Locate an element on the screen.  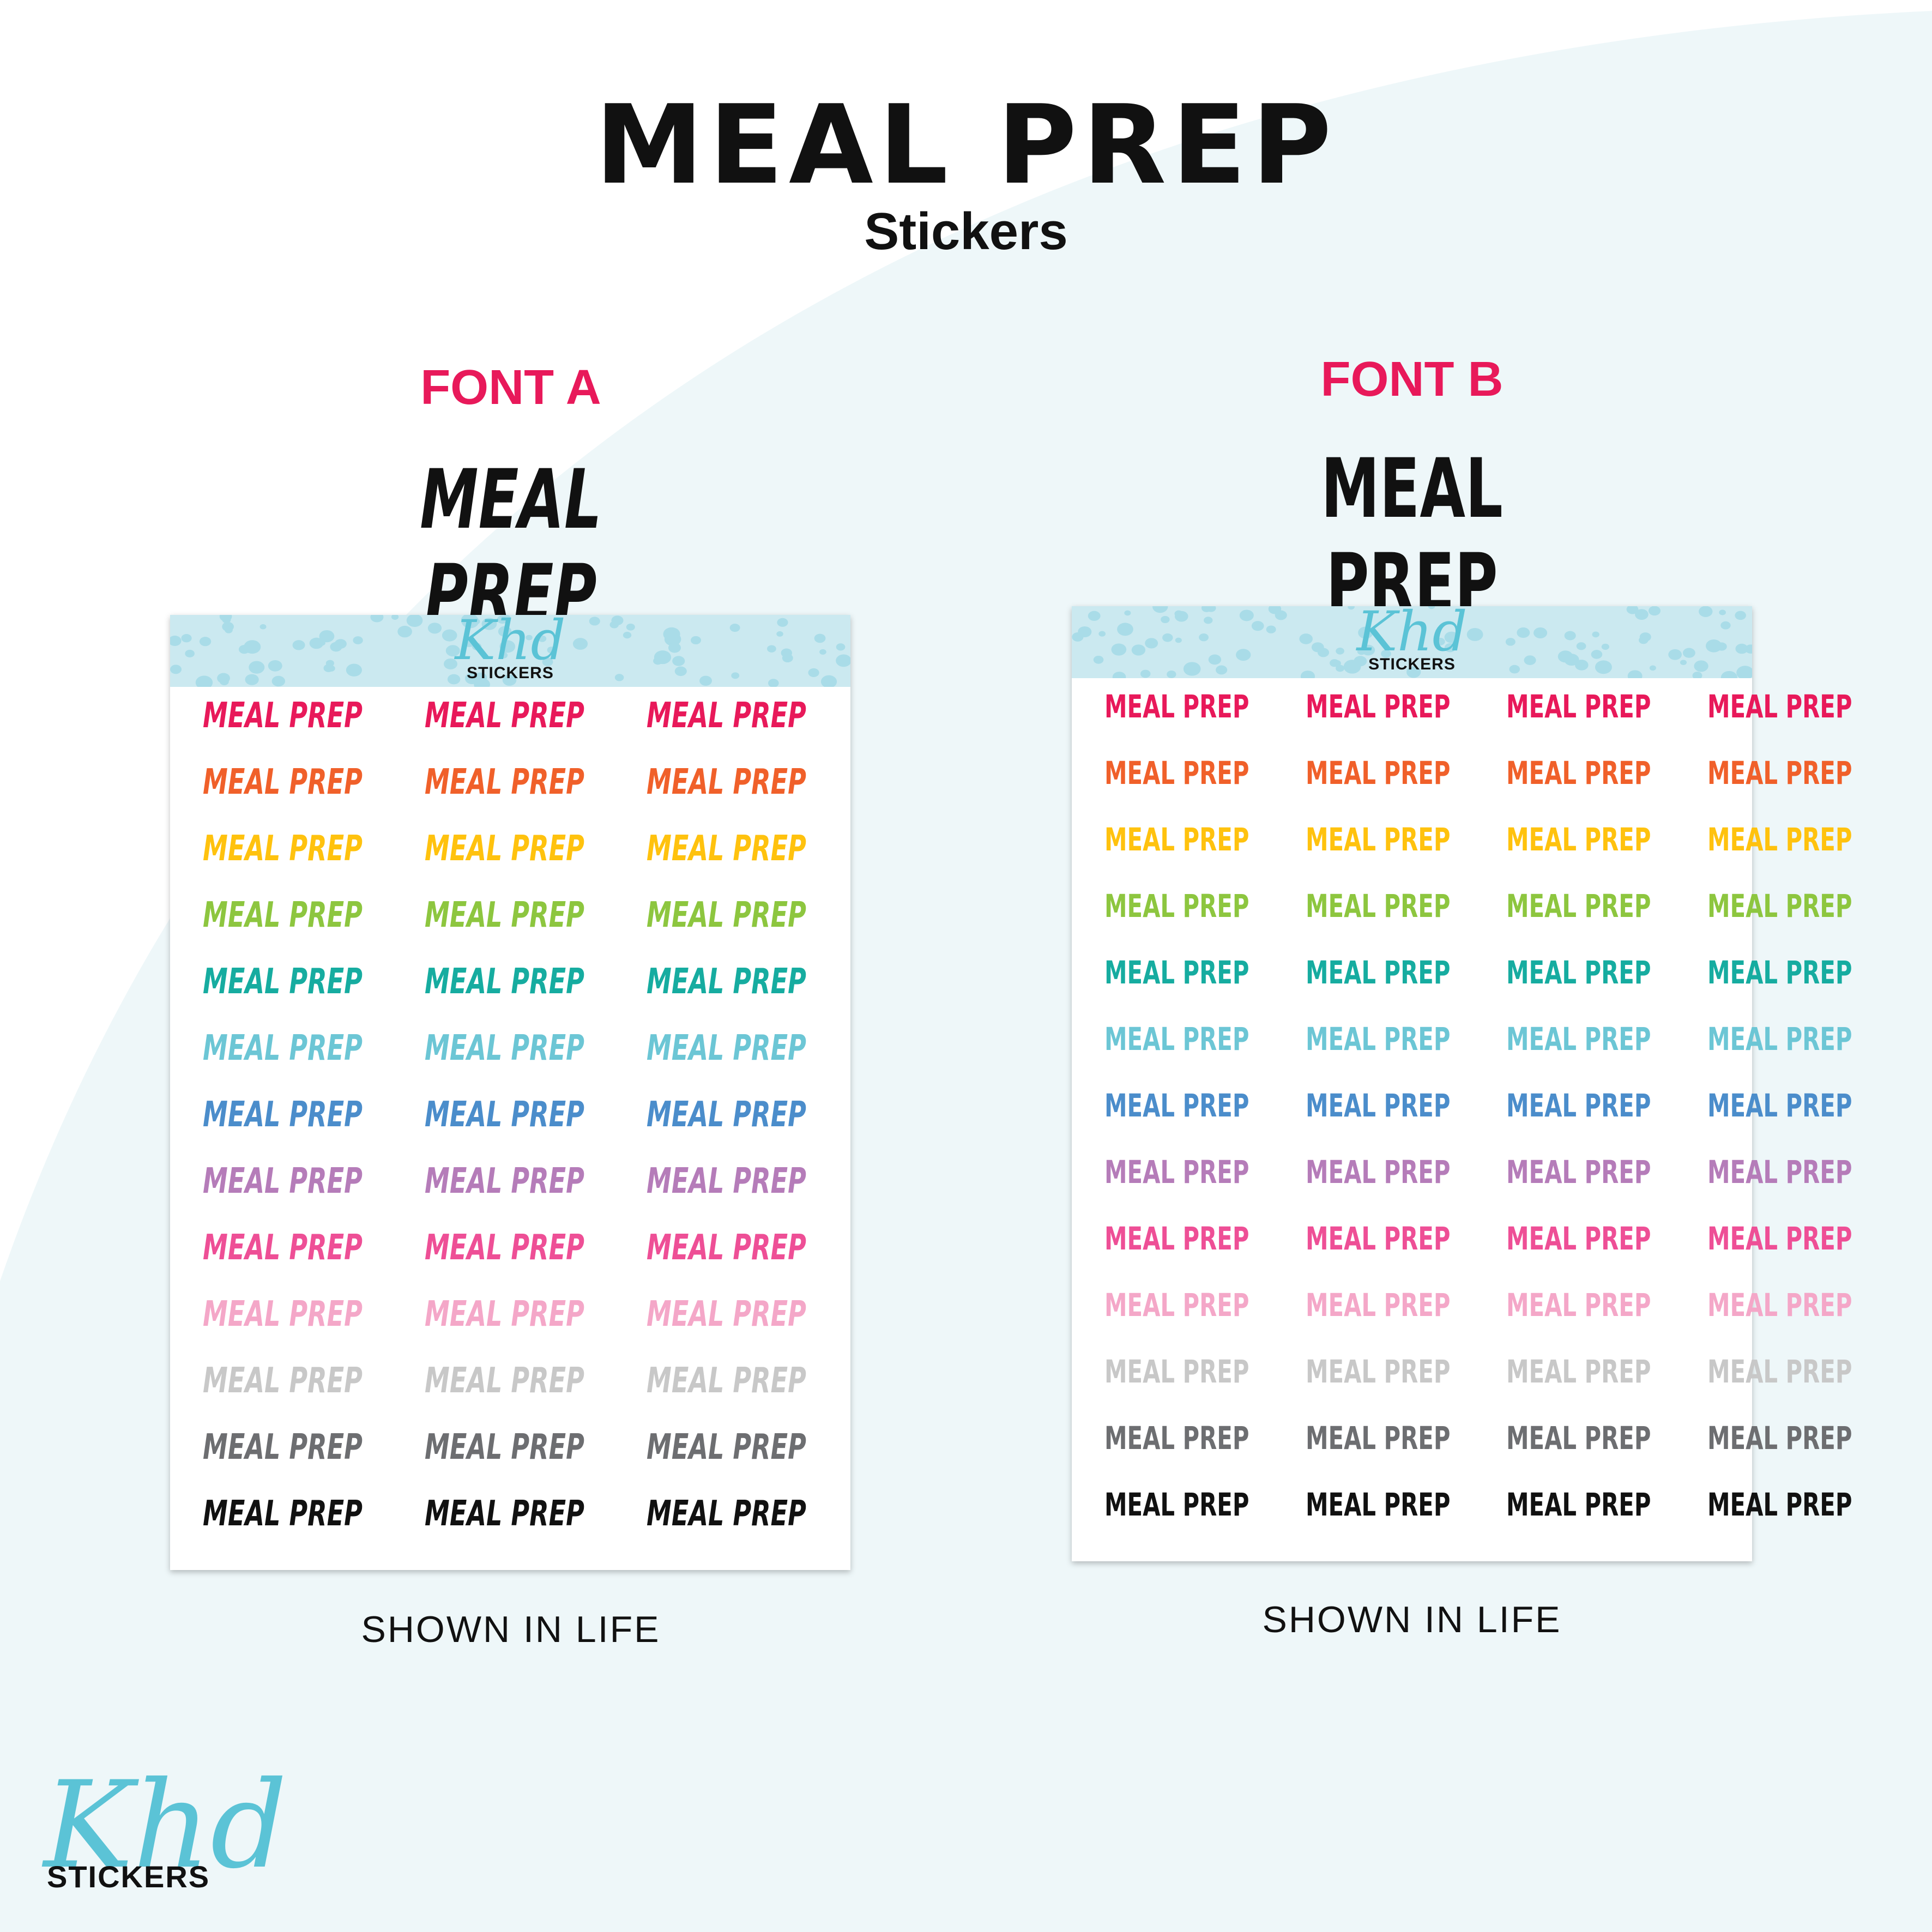
font-a-caption: SHOWN IN LIFE is located at coordinates (511, 1629).